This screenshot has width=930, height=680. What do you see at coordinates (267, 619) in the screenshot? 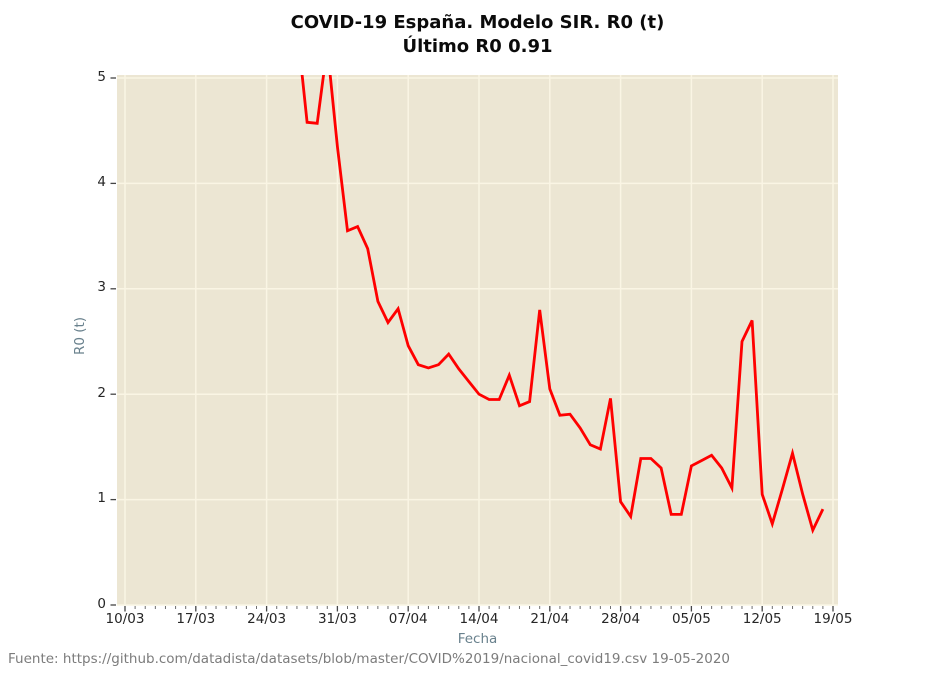
I see `x-tick-label: 24/03` at bounding box center [267, 619].